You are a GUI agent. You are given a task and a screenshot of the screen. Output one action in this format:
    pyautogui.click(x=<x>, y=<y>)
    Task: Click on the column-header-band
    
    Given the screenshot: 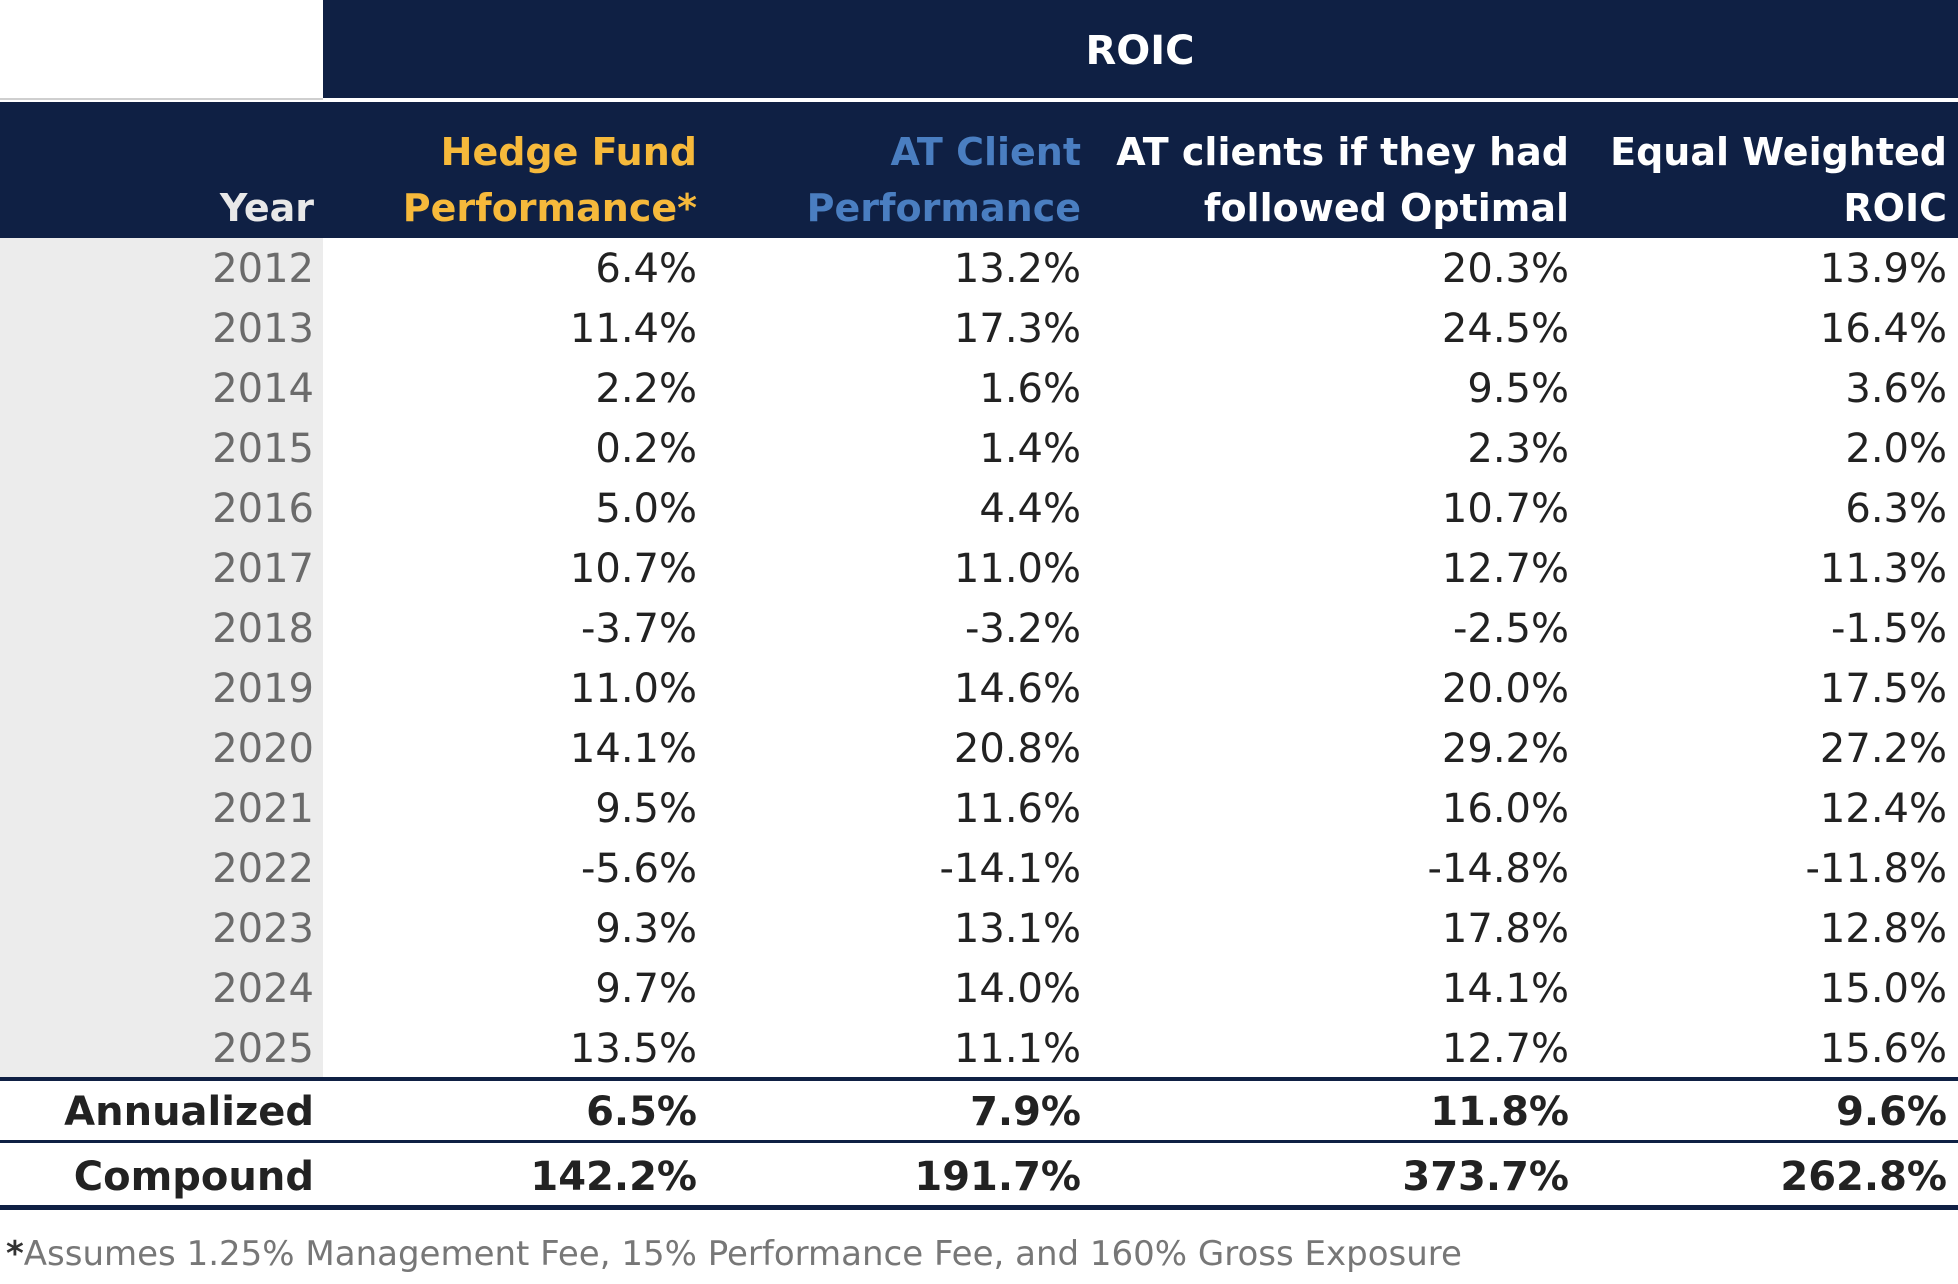 What is the action you would take?
    pyautogui.click(x=979, y=170)
    